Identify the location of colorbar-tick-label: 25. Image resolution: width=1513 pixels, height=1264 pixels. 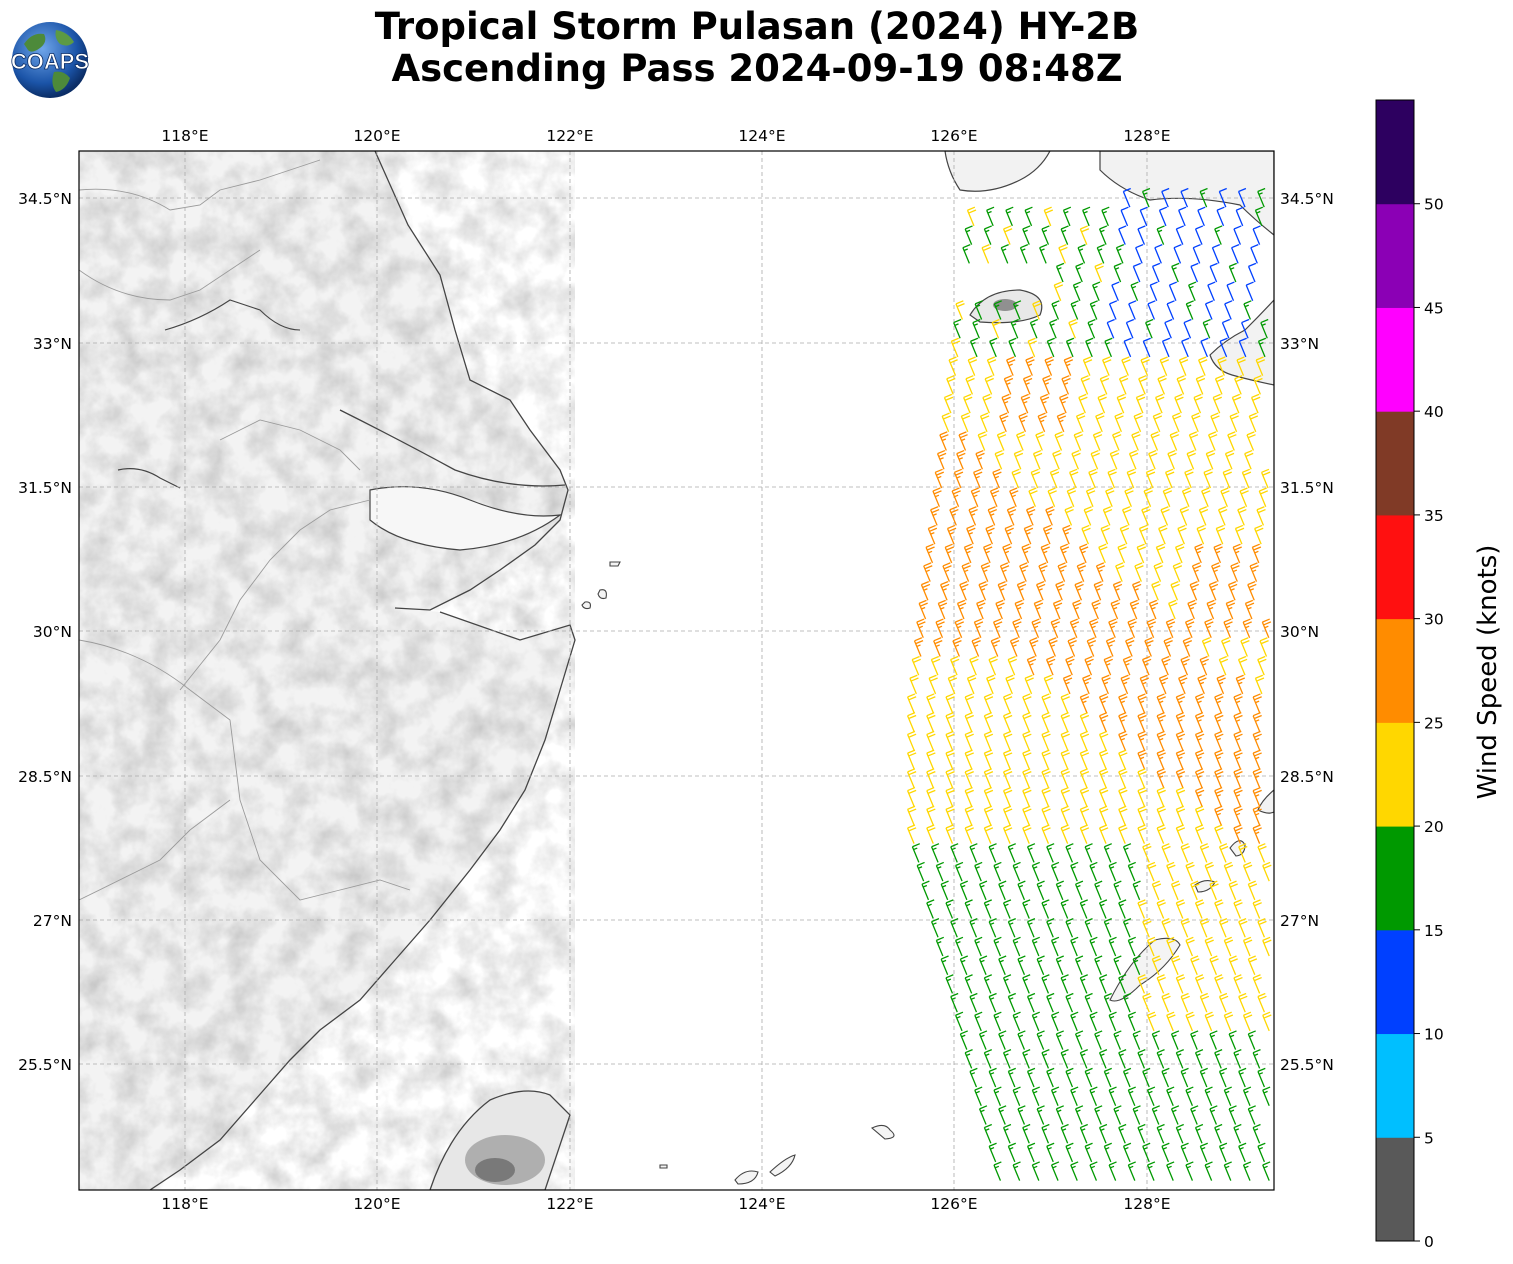
(1434, 723).